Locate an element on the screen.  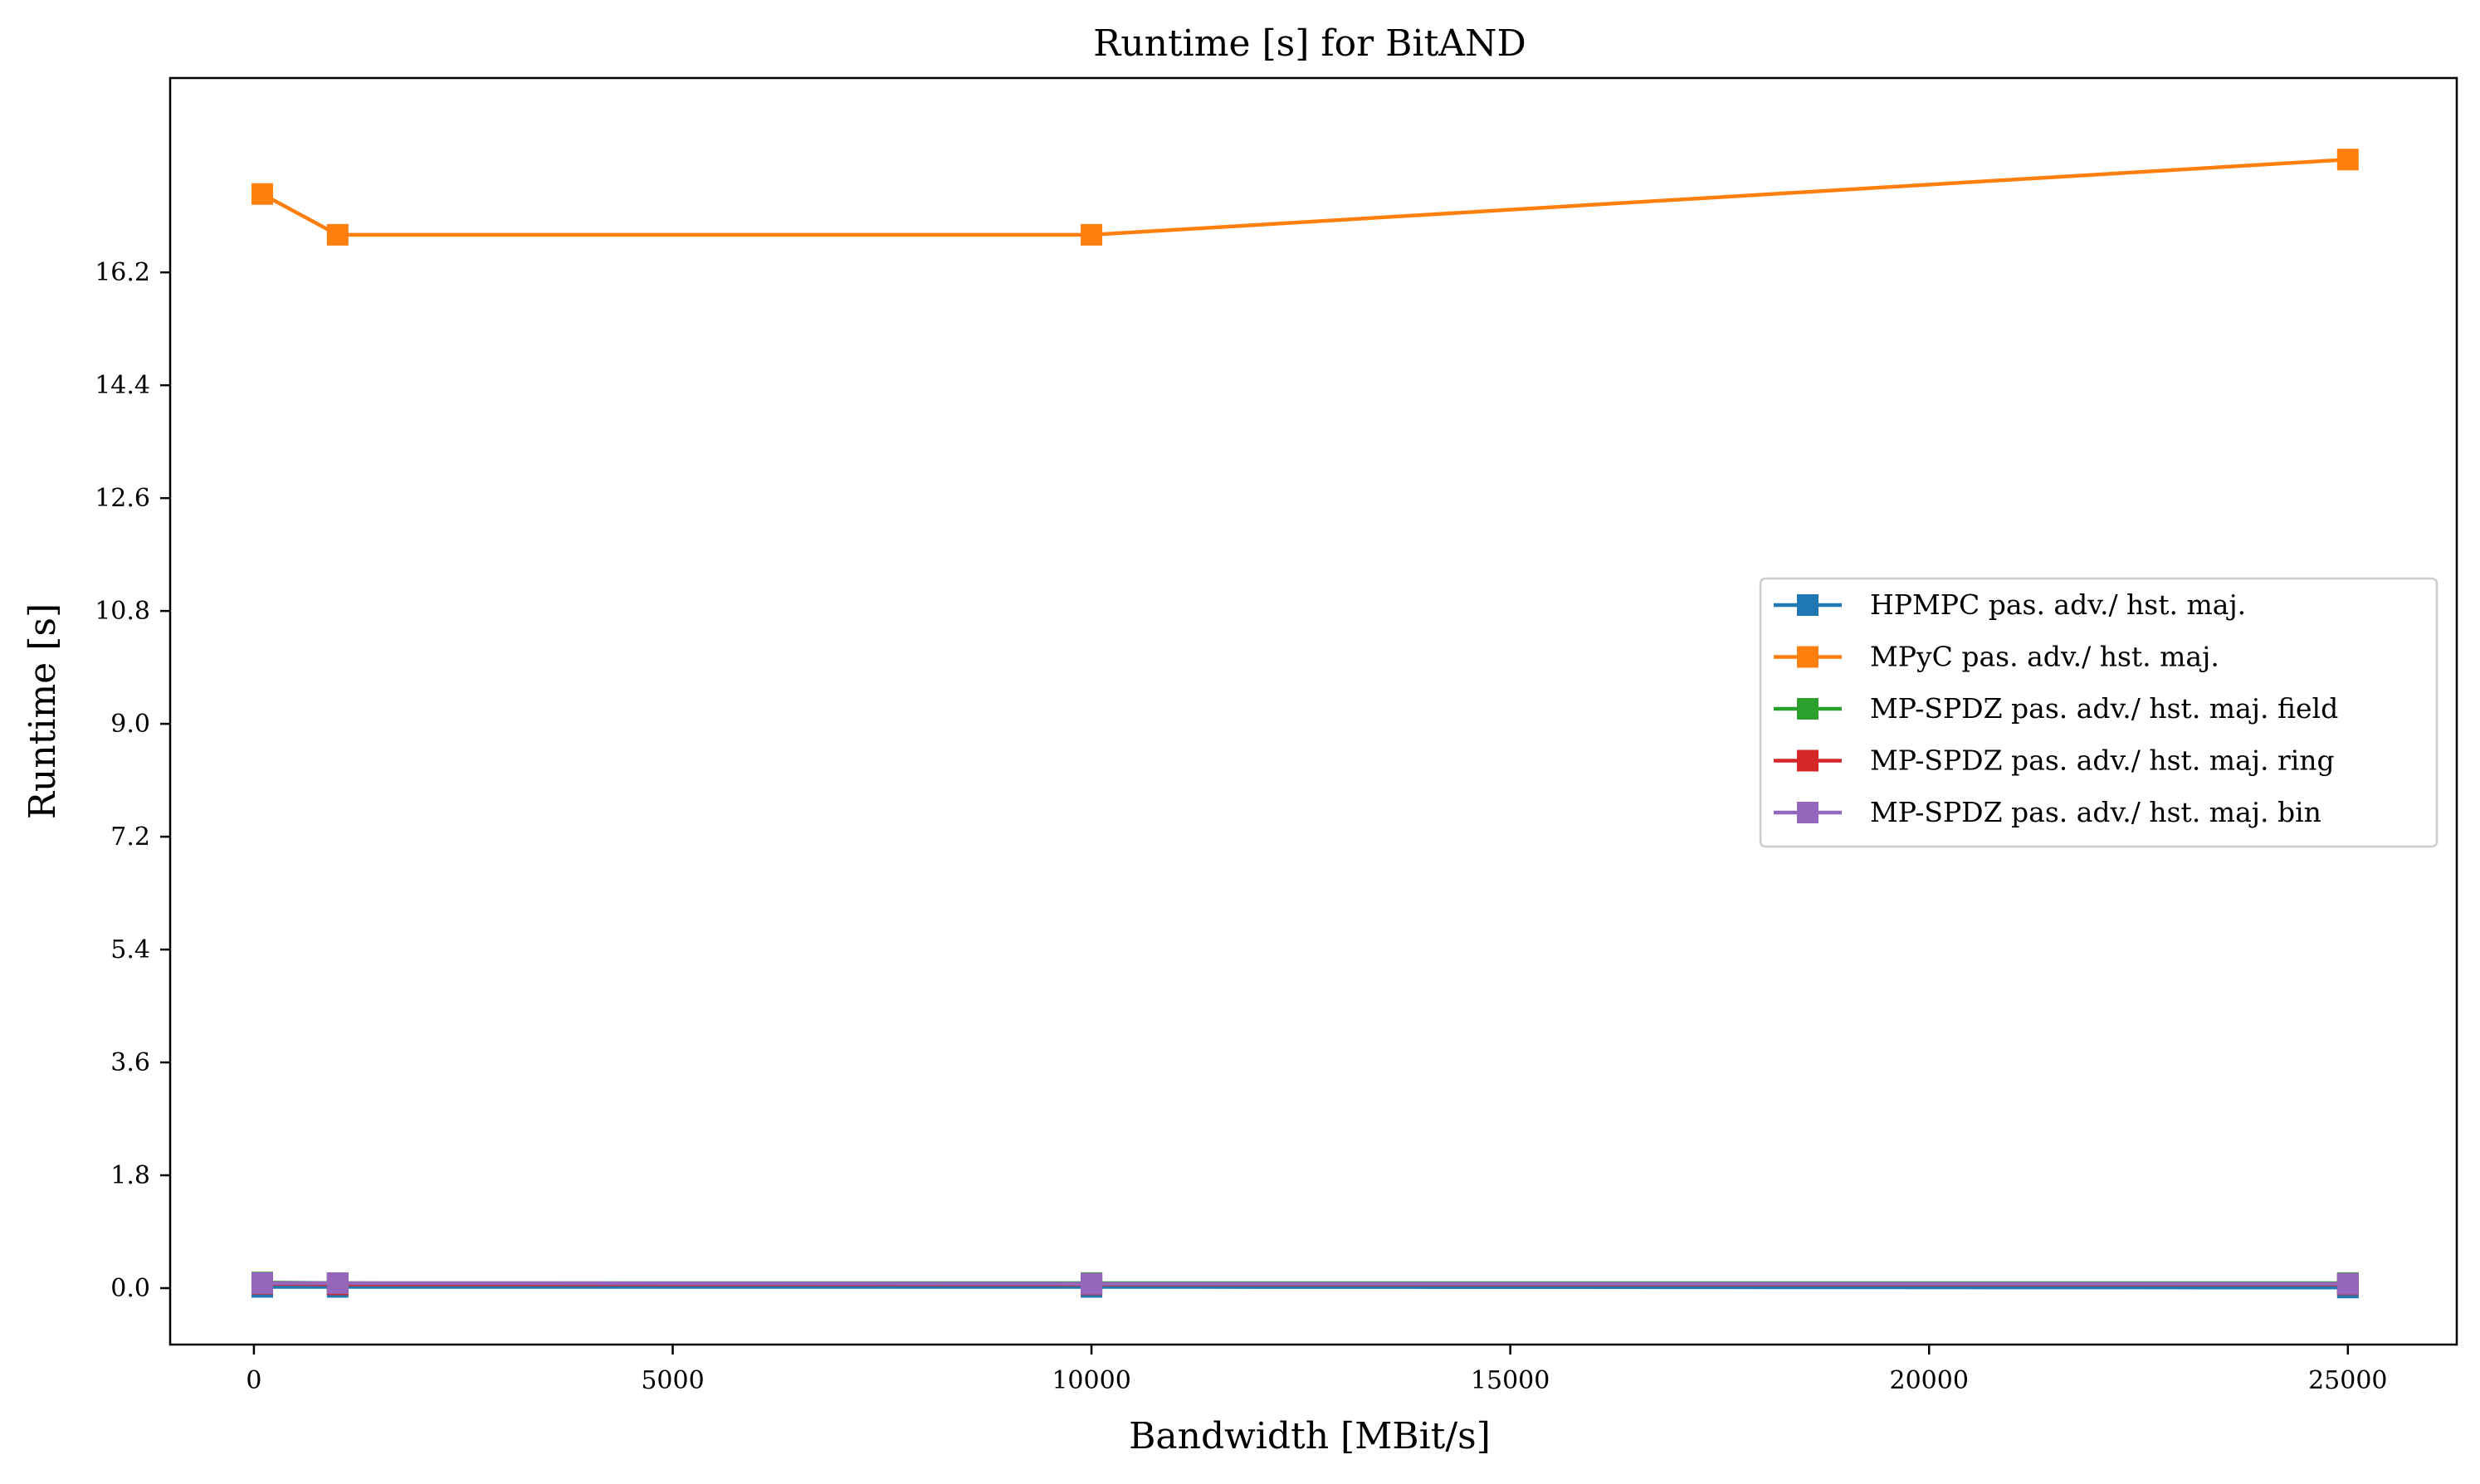
y-tick-label: 1.8 is located at coordinates (130, 1175).